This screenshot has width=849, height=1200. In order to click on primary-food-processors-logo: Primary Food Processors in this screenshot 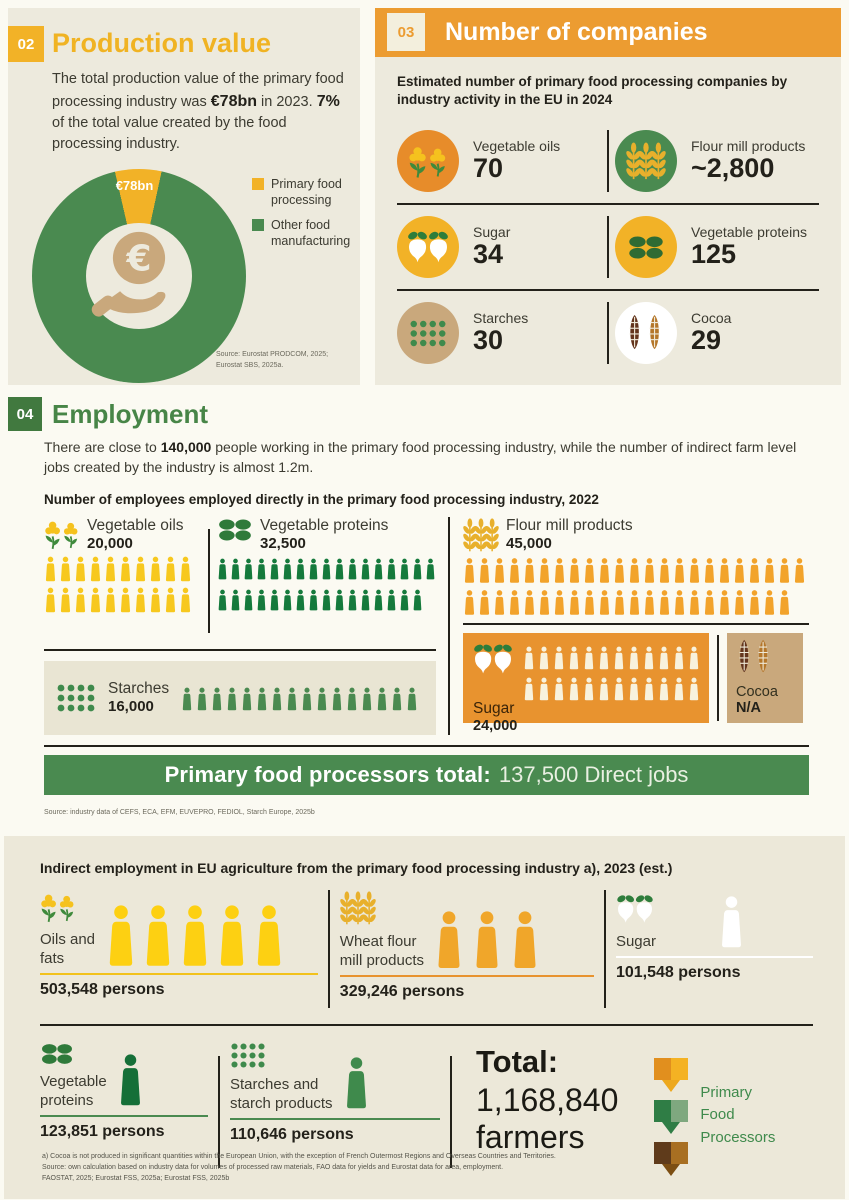, I will do `click(714, 1119)`.